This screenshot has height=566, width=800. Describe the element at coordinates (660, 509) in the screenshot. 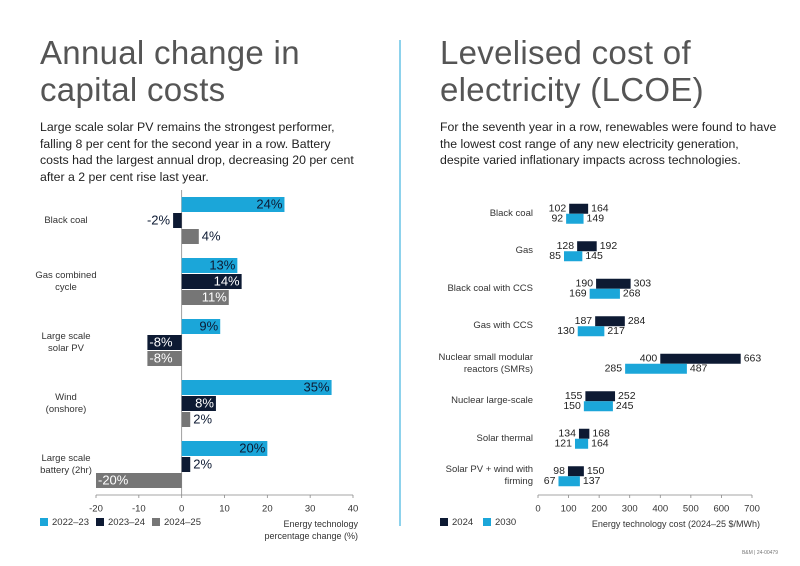

I see `x-tick-label: 400` at that location.